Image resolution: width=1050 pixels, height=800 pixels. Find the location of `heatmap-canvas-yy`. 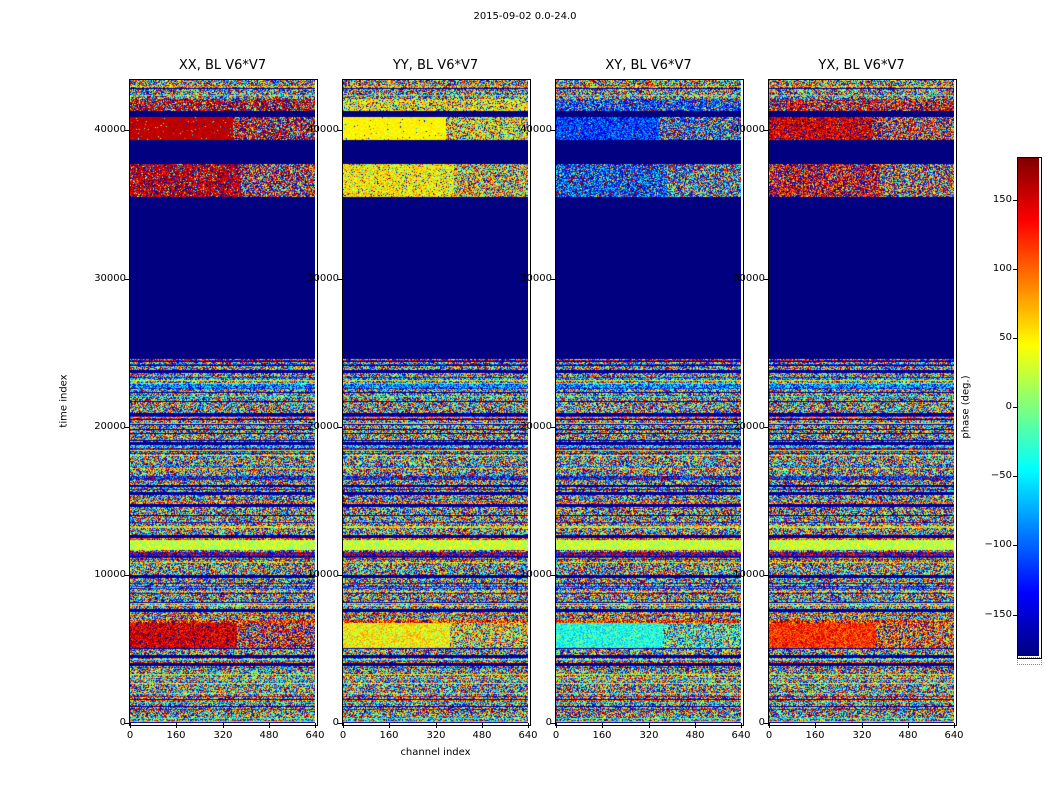

heatmap-canvas-yy is located at coordinates (435, 401).